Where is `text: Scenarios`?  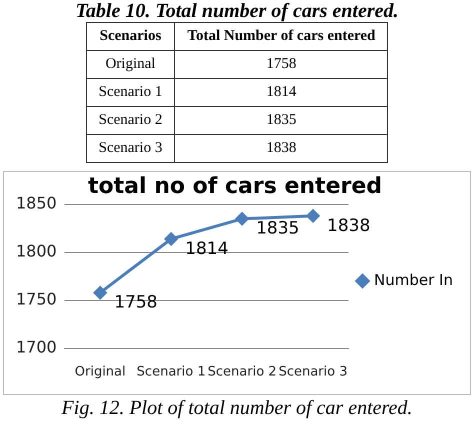
text: Scenarios is located at coordinates (130, 36).